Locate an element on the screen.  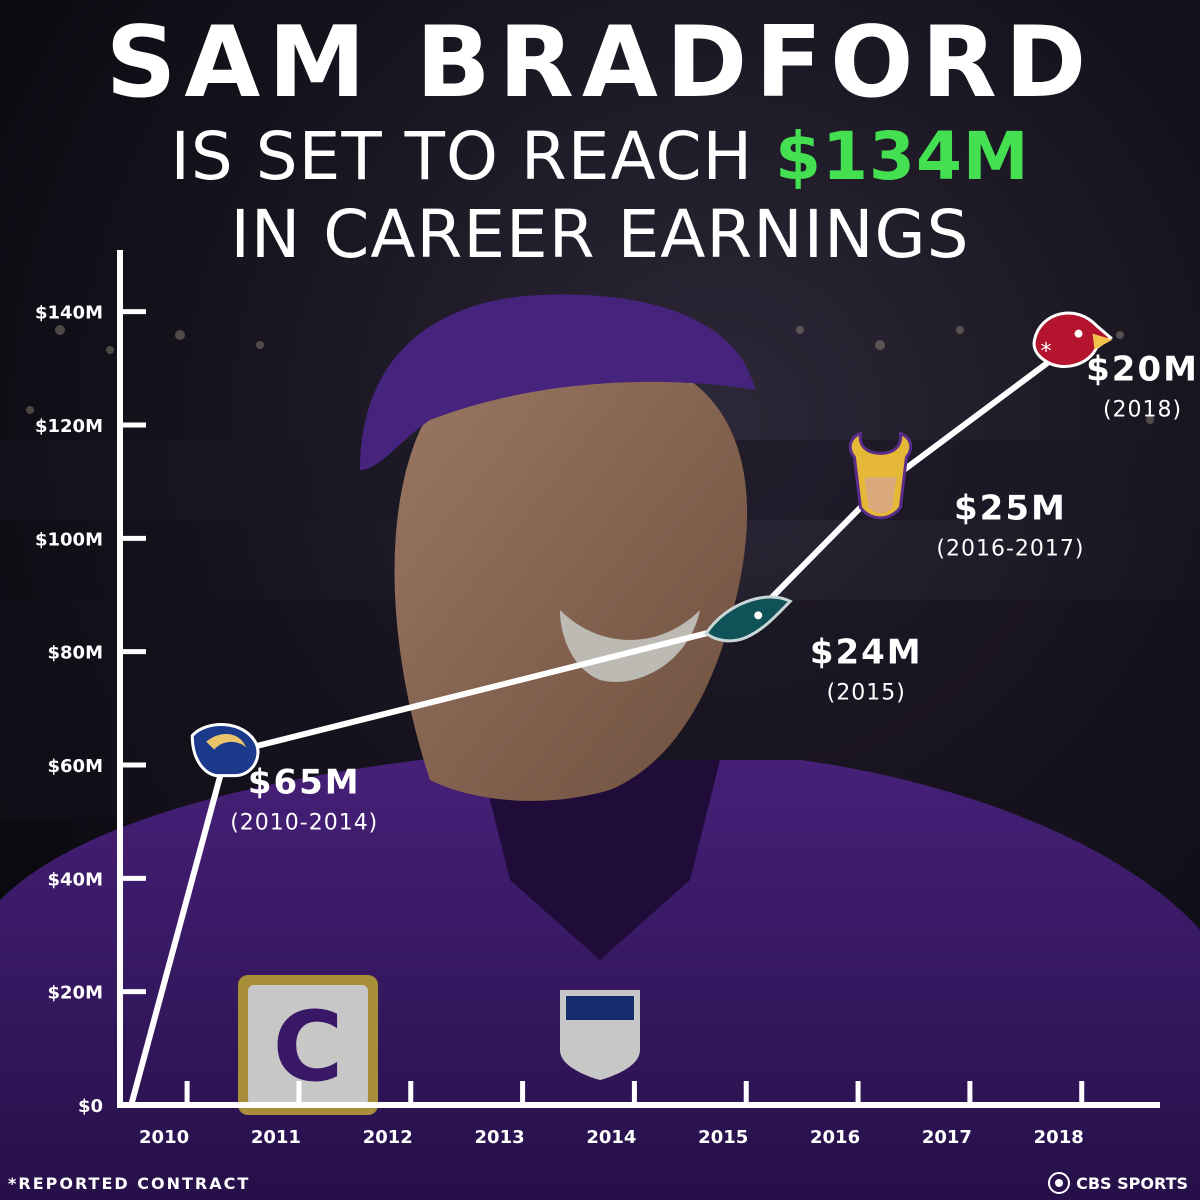
y-tick-label: $40M is located at coordinates (76, 879).